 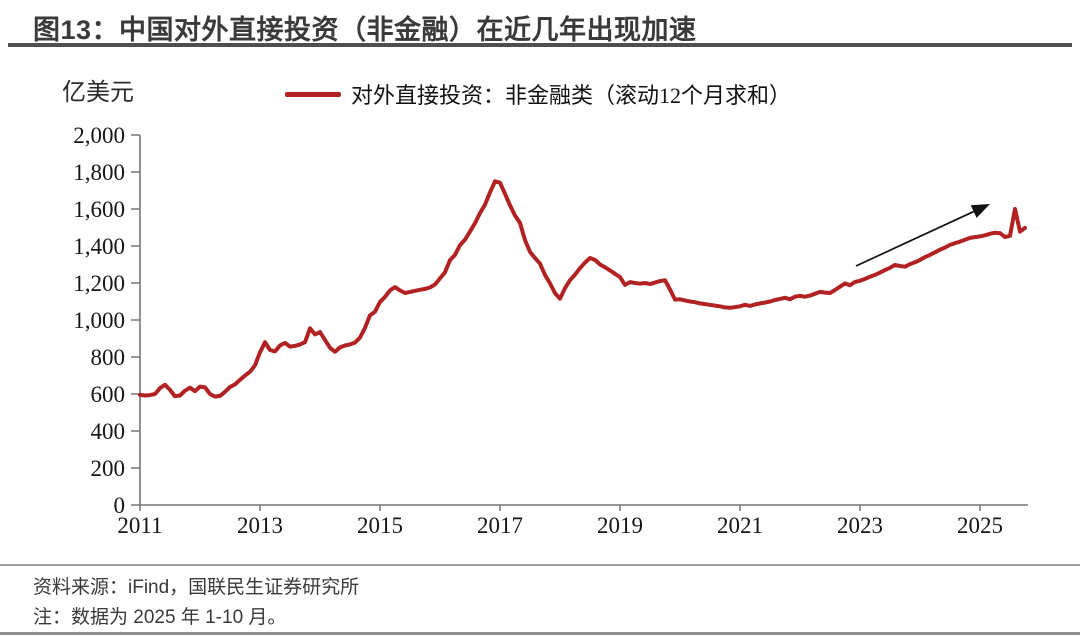 I want to click on y-tick-label: 1,000, so click(x=99, y=320).